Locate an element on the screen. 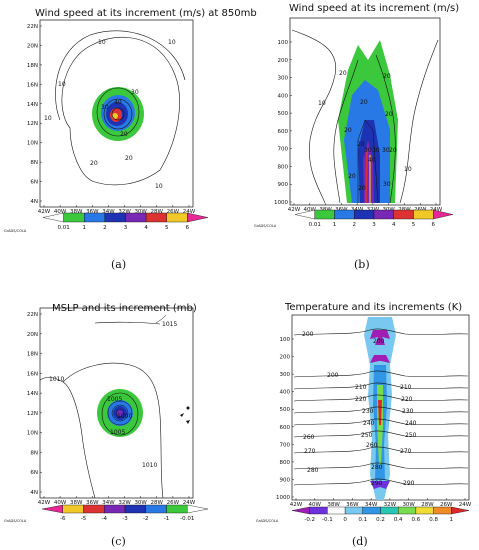  y-tick-label: 200 is located at coordinates (283, 61).